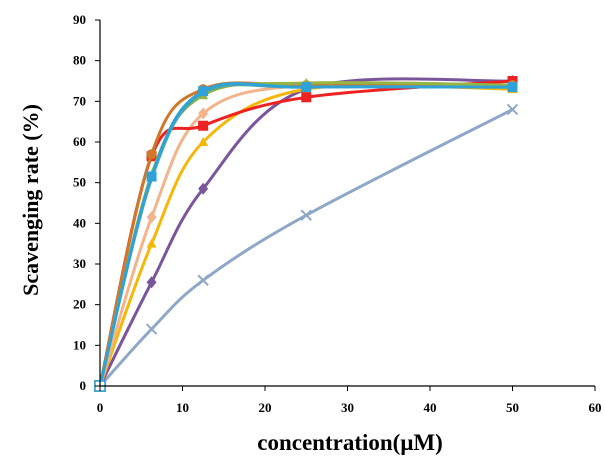 This screenshot has height=459, width=605. What do you see at coordinates (79, 263) in the screenshot?
I see `y-tick-label: 30` at bounding box center [79, 263].